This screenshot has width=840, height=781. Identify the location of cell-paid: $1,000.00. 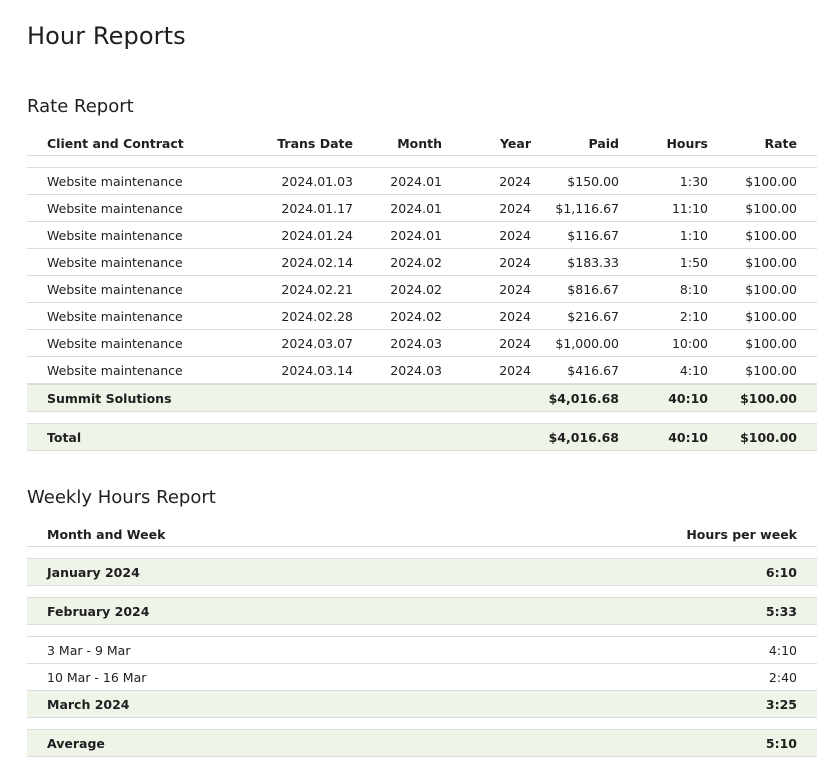
(587, 343).